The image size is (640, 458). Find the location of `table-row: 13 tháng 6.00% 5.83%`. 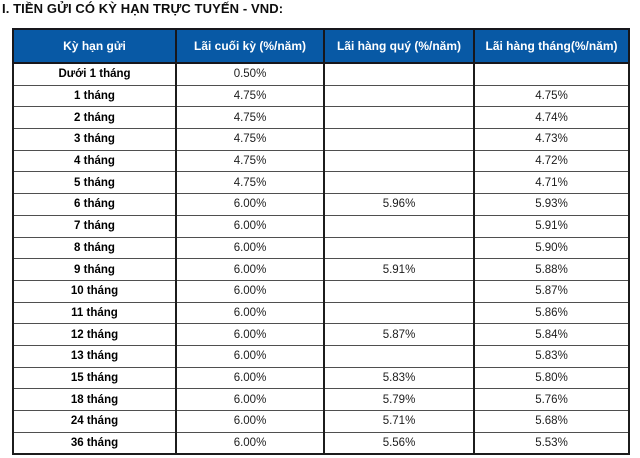

table-row: 13 tháng 6.00% 5.83% is located at coordinates (321, 356).